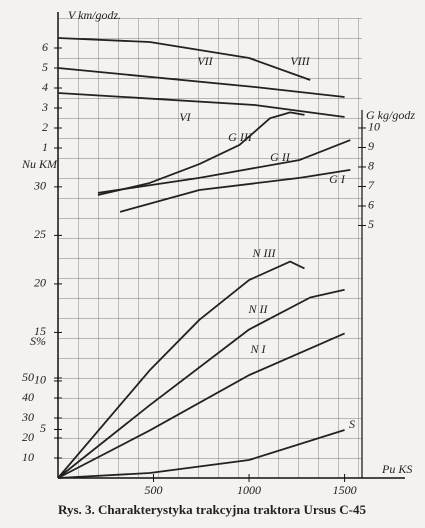 Image resolution: width=425 pixels, height=528 pixels. I want to click on v-tick-label: 4, so click(45, 87).